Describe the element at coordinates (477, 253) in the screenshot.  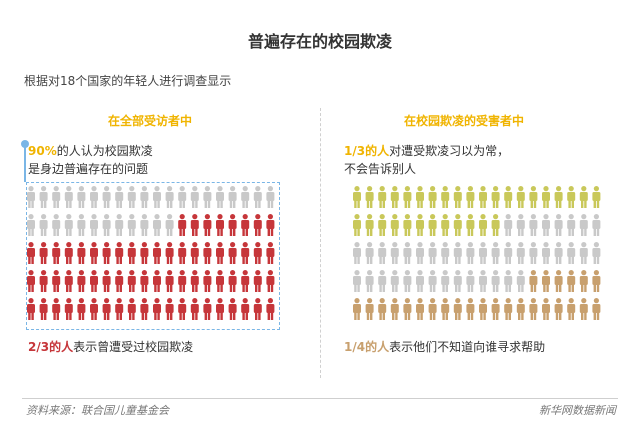
I see `right-person-icon-grid` at that location.